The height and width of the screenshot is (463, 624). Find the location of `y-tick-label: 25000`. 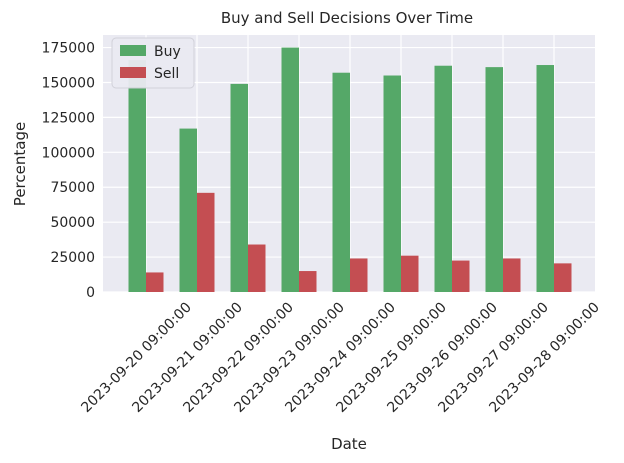

y-tick-label: 25000 is located at coordinates (72, 258).